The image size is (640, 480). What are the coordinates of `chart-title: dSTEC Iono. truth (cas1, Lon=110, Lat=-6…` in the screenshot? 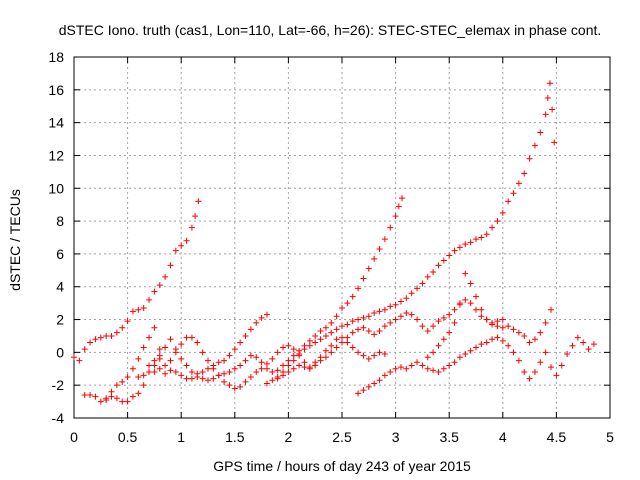 It's located at (330, 30).